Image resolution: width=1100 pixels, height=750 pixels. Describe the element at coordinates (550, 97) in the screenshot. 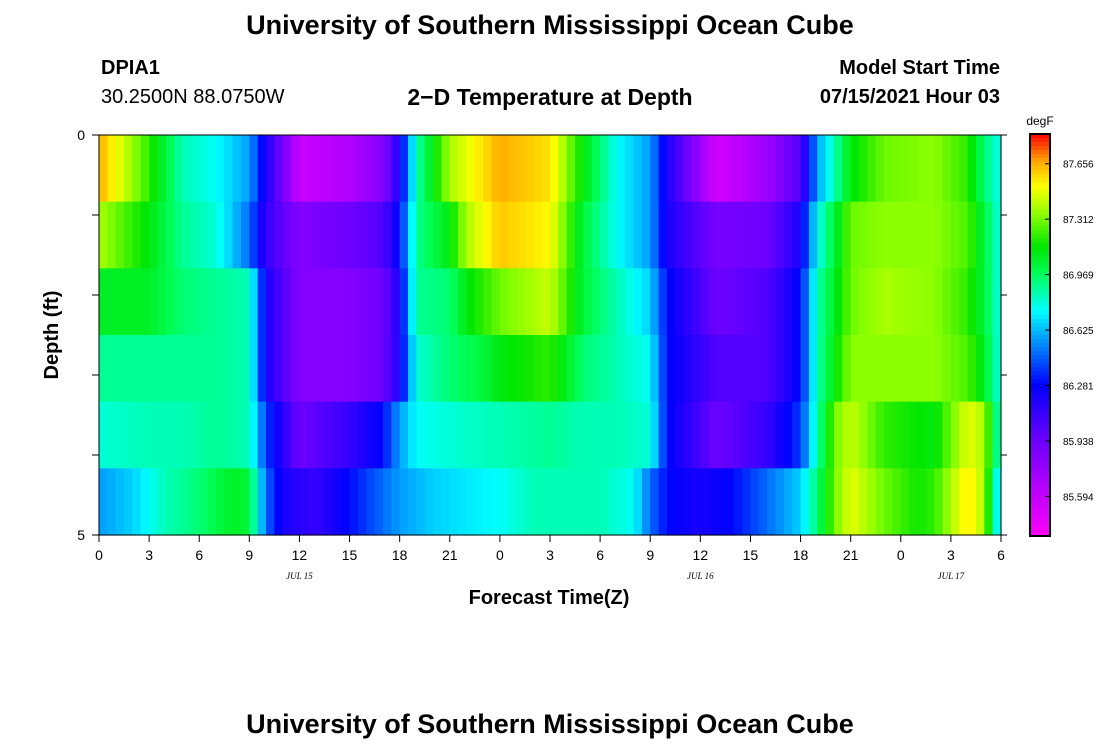

I see `plot-subtitle: 2−D Temperature at Depth` at that location.